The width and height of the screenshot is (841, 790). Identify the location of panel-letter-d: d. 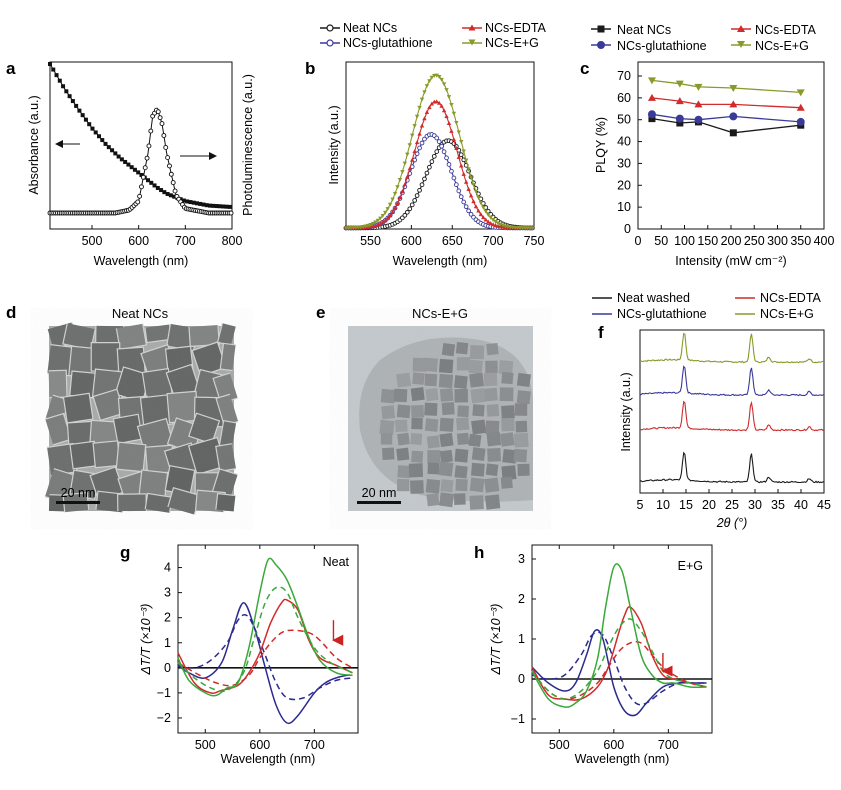
(11, 312).